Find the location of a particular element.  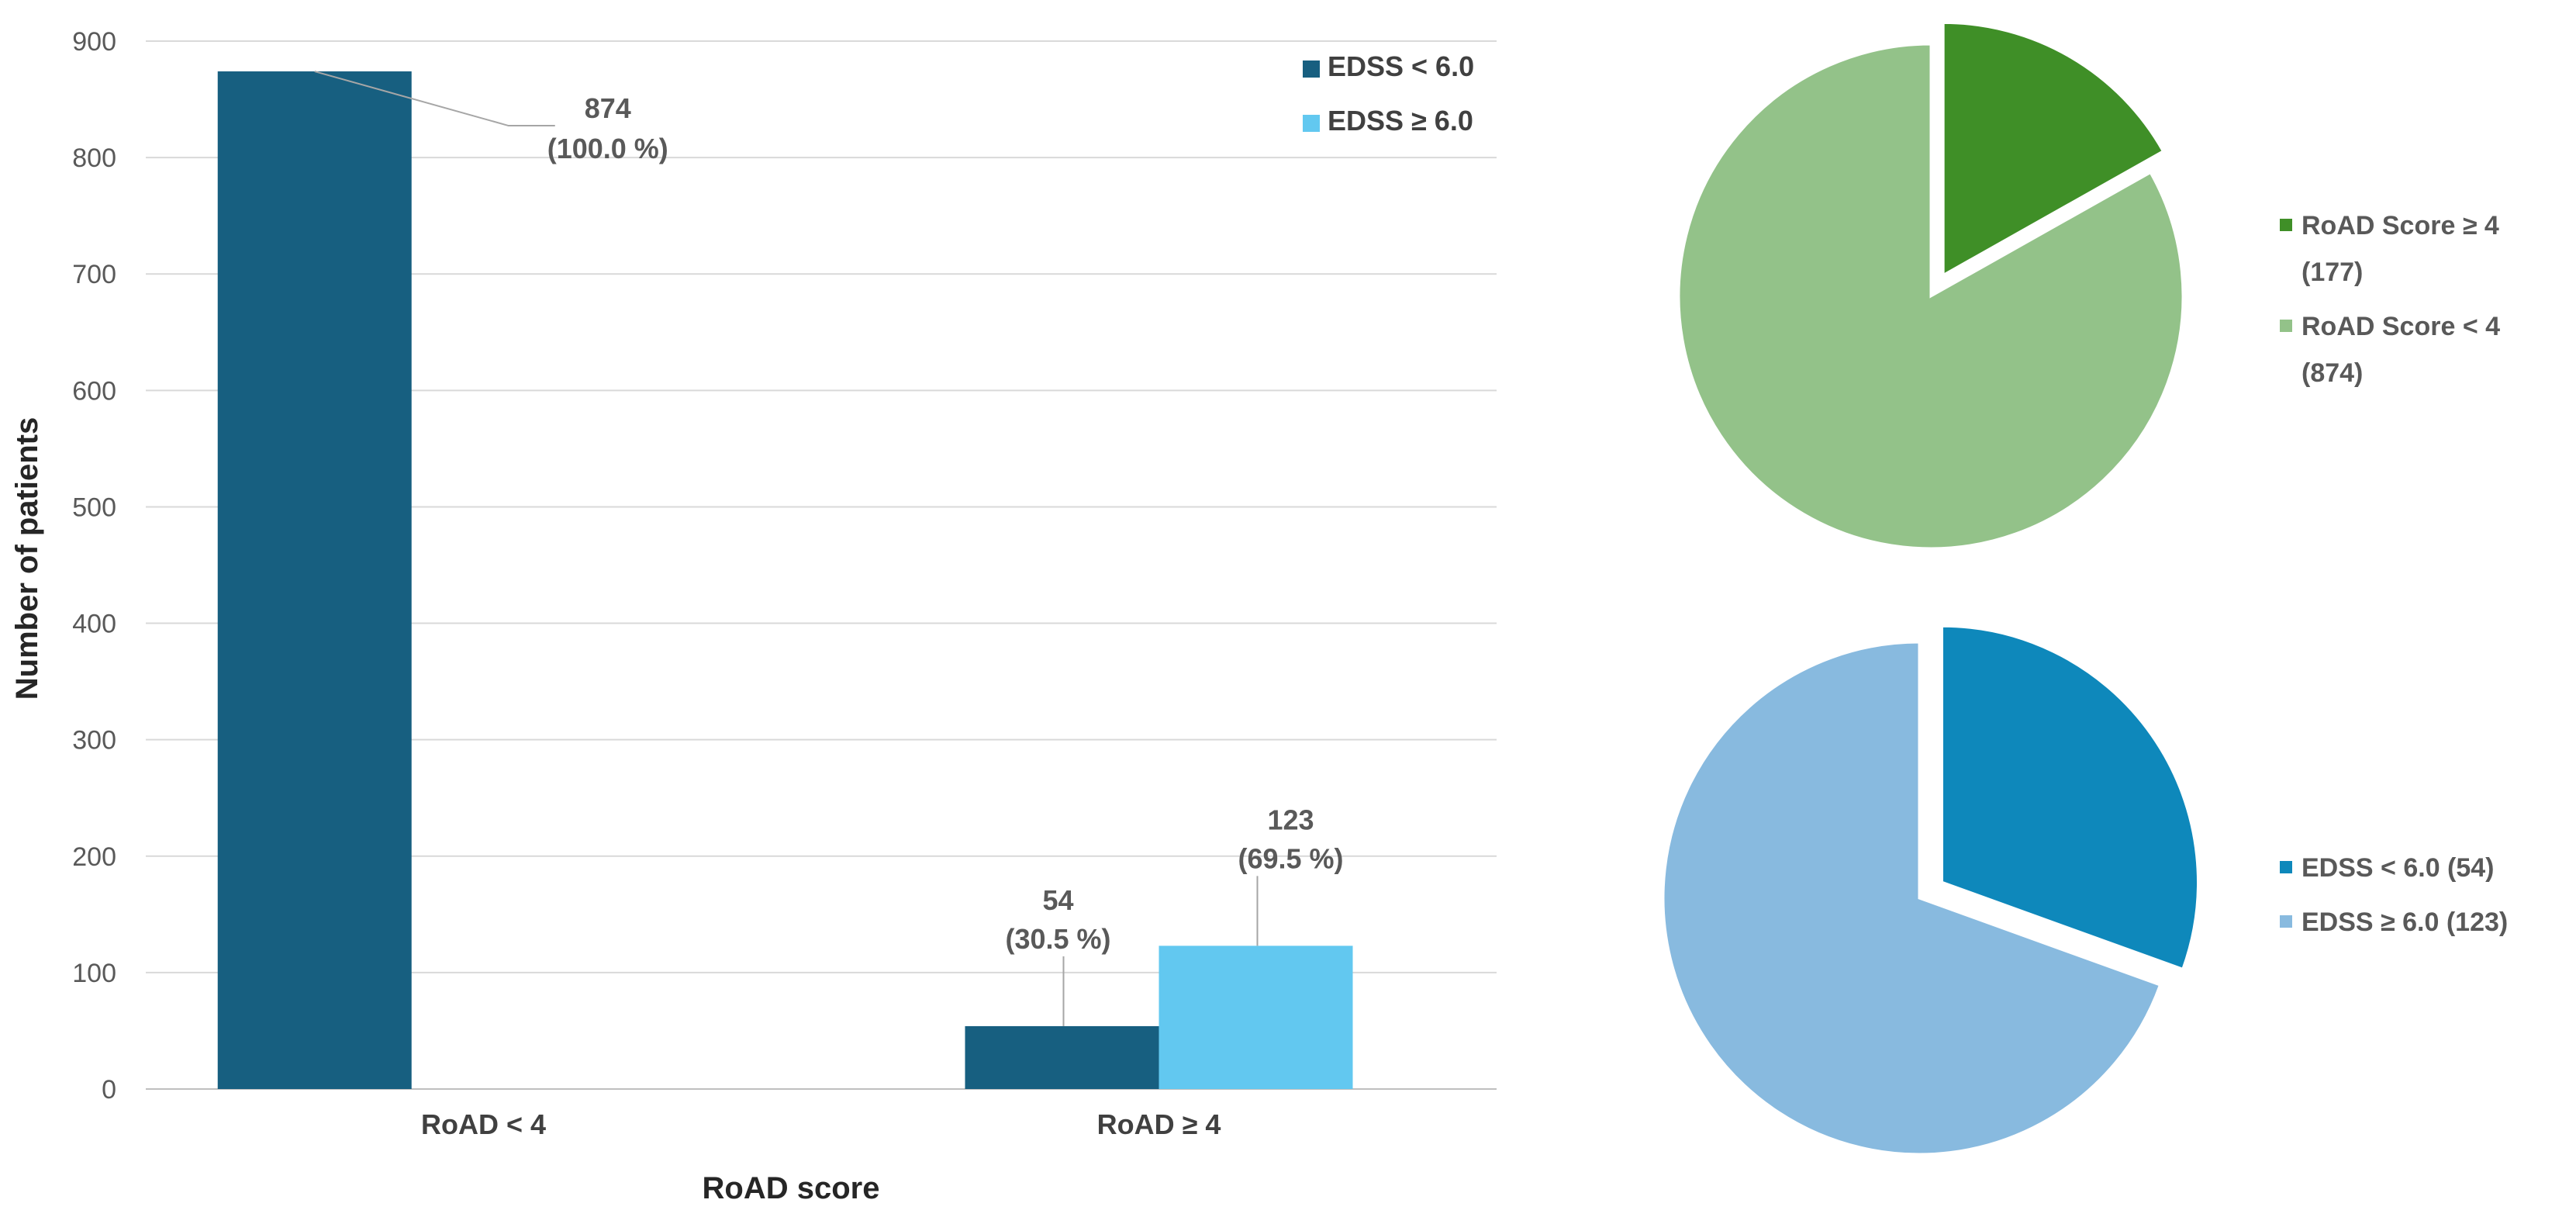

y-tick-label: 700 is located at coordinates (94, 274).